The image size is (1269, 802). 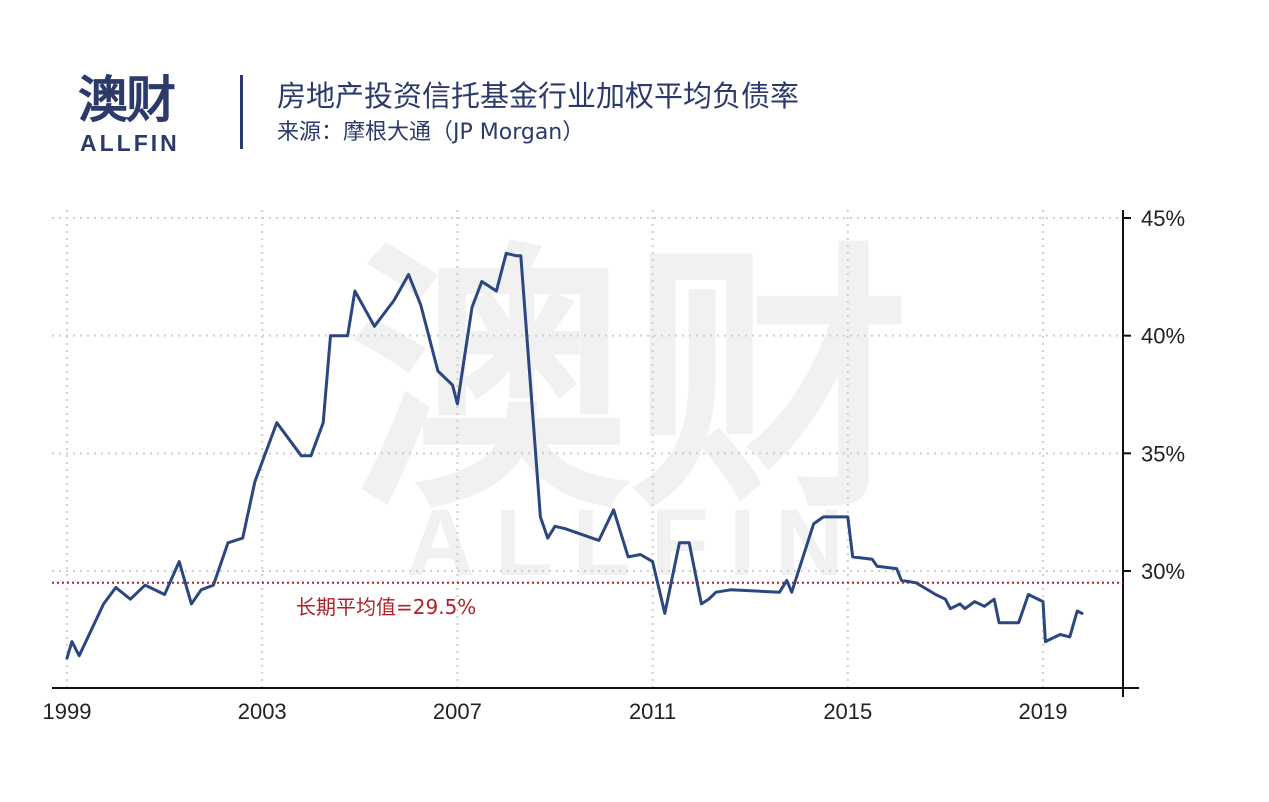 I want to click on average-label: 长期平均值=29.5%, so click(x=386, y=607).